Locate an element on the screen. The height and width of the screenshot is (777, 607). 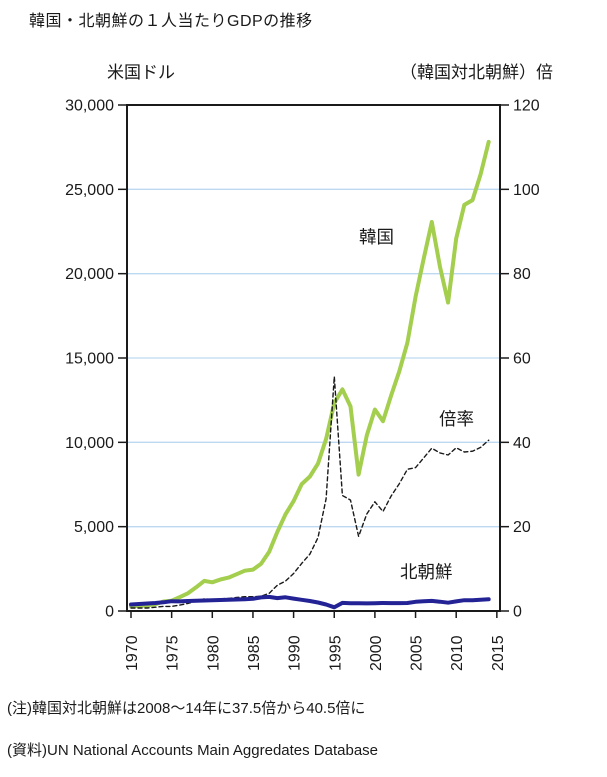
north-korea-label: 北朝鮮 is located at coordinates (426, 572).